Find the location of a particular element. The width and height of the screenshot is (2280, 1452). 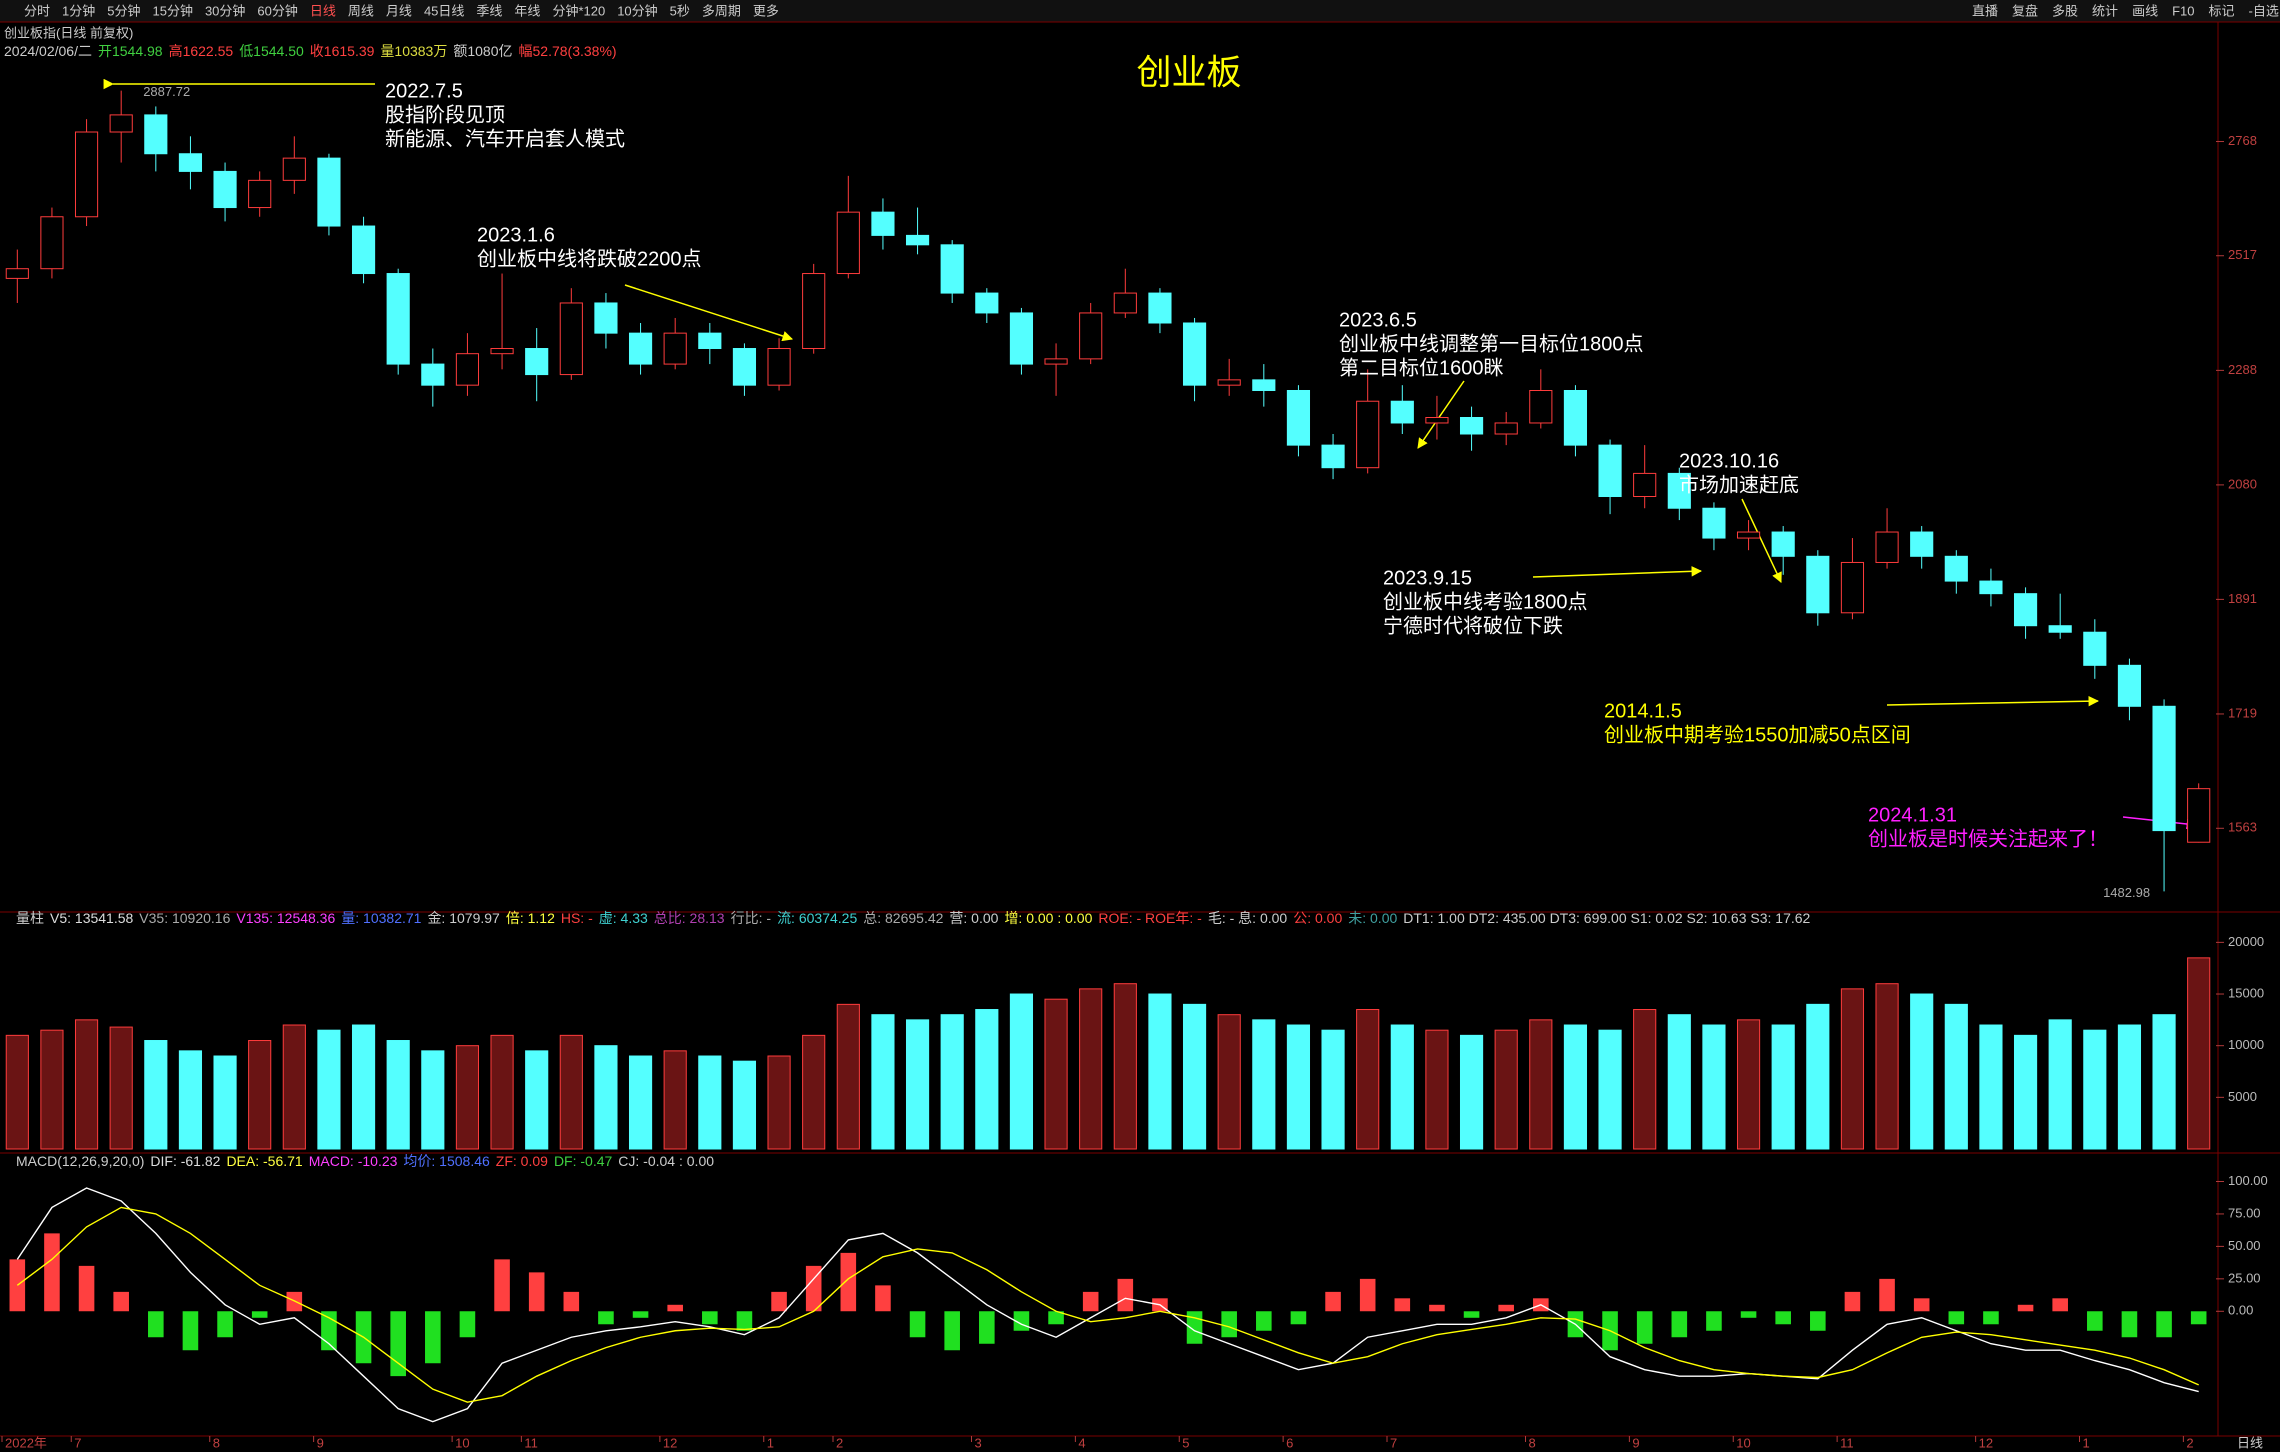

period-button: 日线 is located at coordinates (2250, 1442).